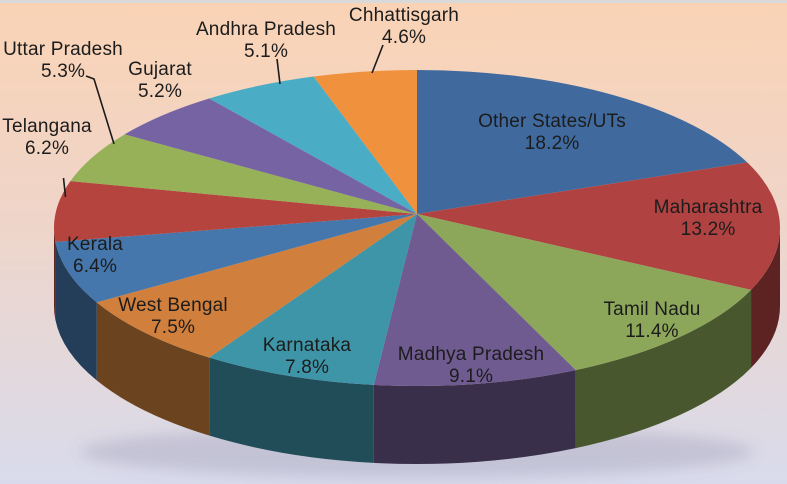 Image resolution: width=787 pixels, height=484 pixels. What do you see at coordinates (393, 1) in the screenshot?
I see `top-border-strip` at bounding box center [393, 1].